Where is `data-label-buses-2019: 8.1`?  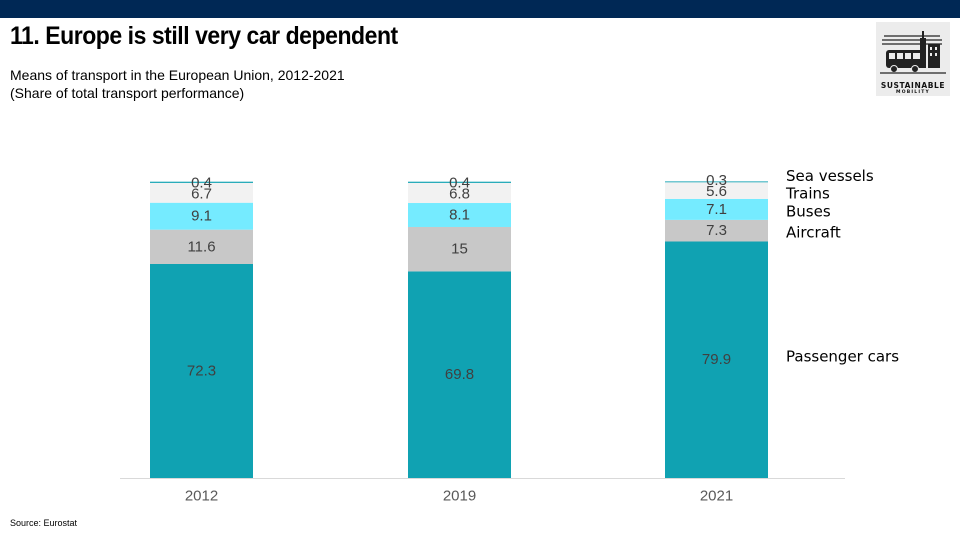
data-label-buses-2019: 8.1 is located at coordinates (459, 215).